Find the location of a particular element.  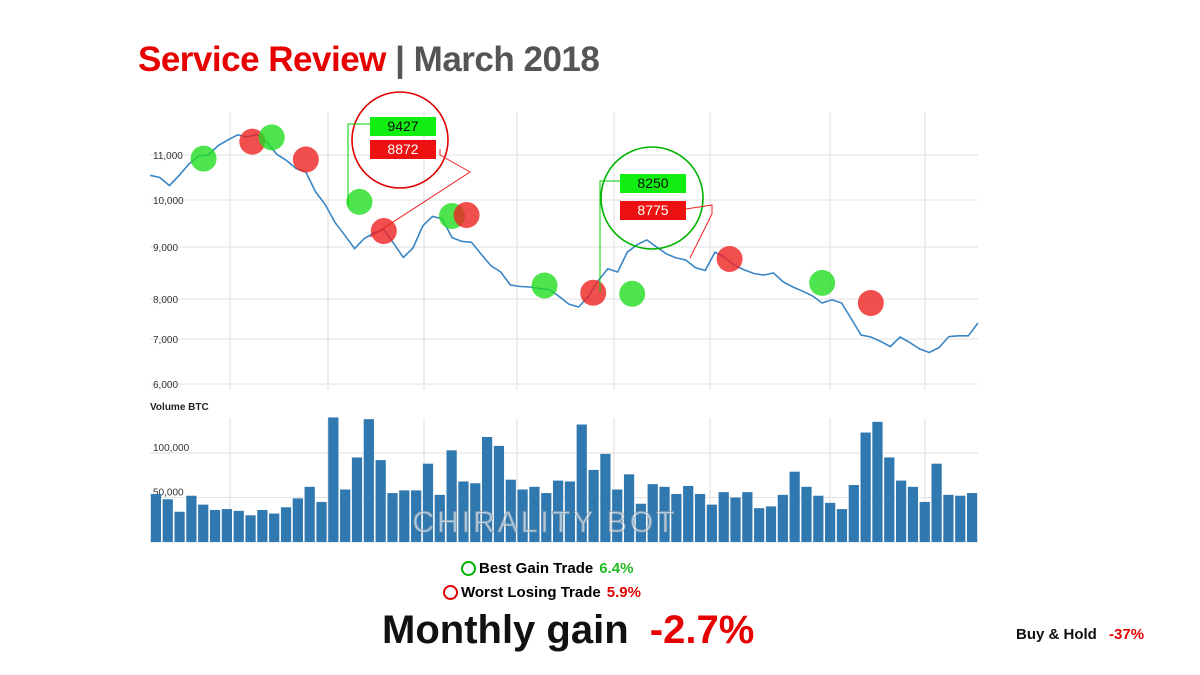

price-tick-label: 10,000 is located at coordinates (168, 201).